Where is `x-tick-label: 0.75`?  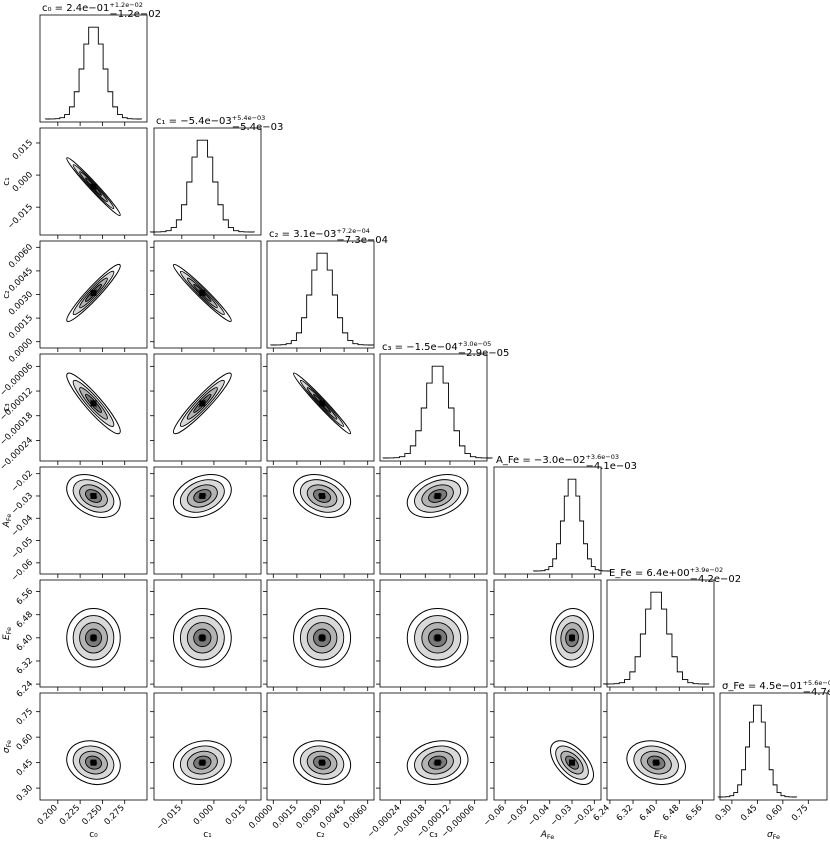
x-tick-label: 0.75 is located at coordinates (800, 813).